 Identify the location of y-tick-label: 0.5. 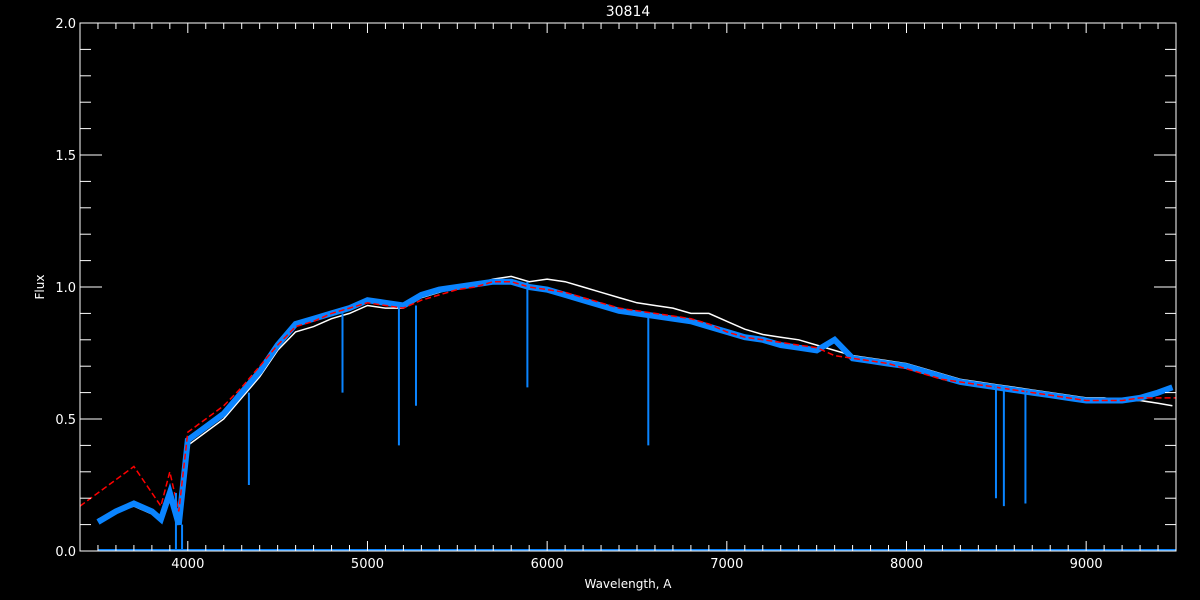
(65, 420).